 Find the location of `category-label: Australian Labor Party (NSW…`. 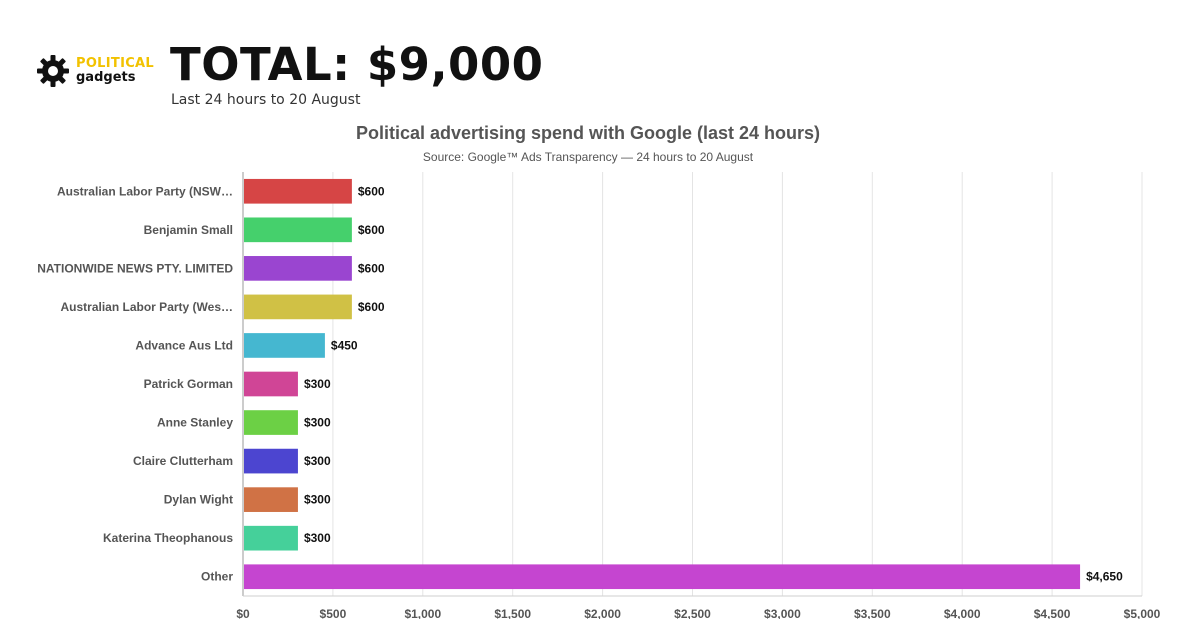

category-label: Australian Labor Party (NSW… is located at coordinates (145, 191).